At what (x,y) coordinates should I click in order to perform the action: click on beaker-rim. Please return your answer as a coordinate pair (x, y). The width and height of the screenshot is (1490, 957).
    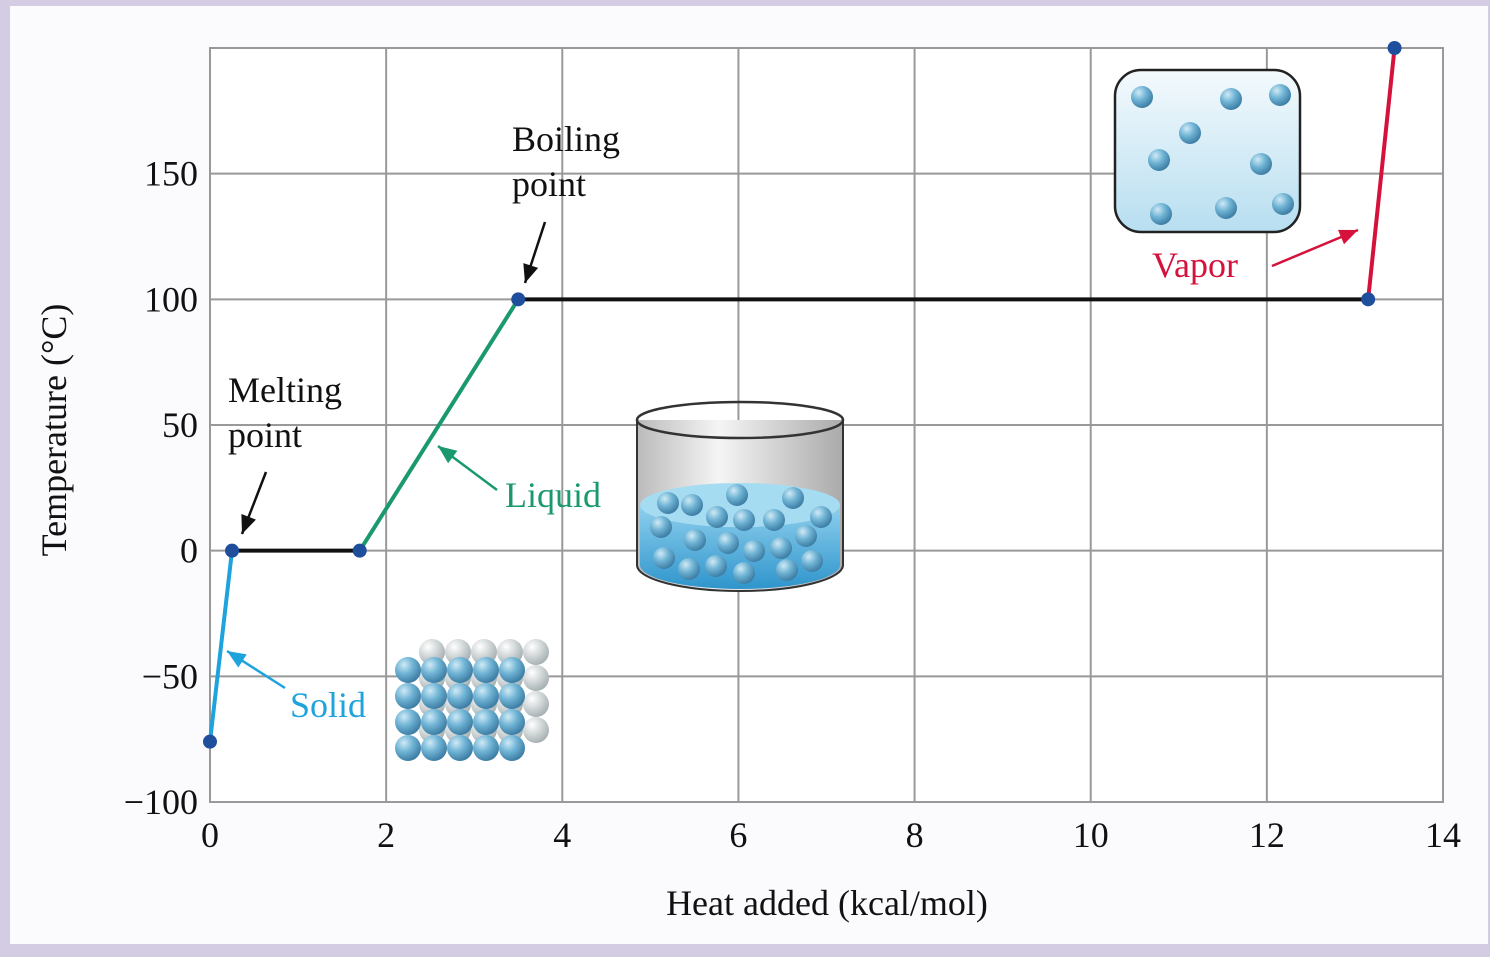
    Looking at the image, I should click on (740, 420).